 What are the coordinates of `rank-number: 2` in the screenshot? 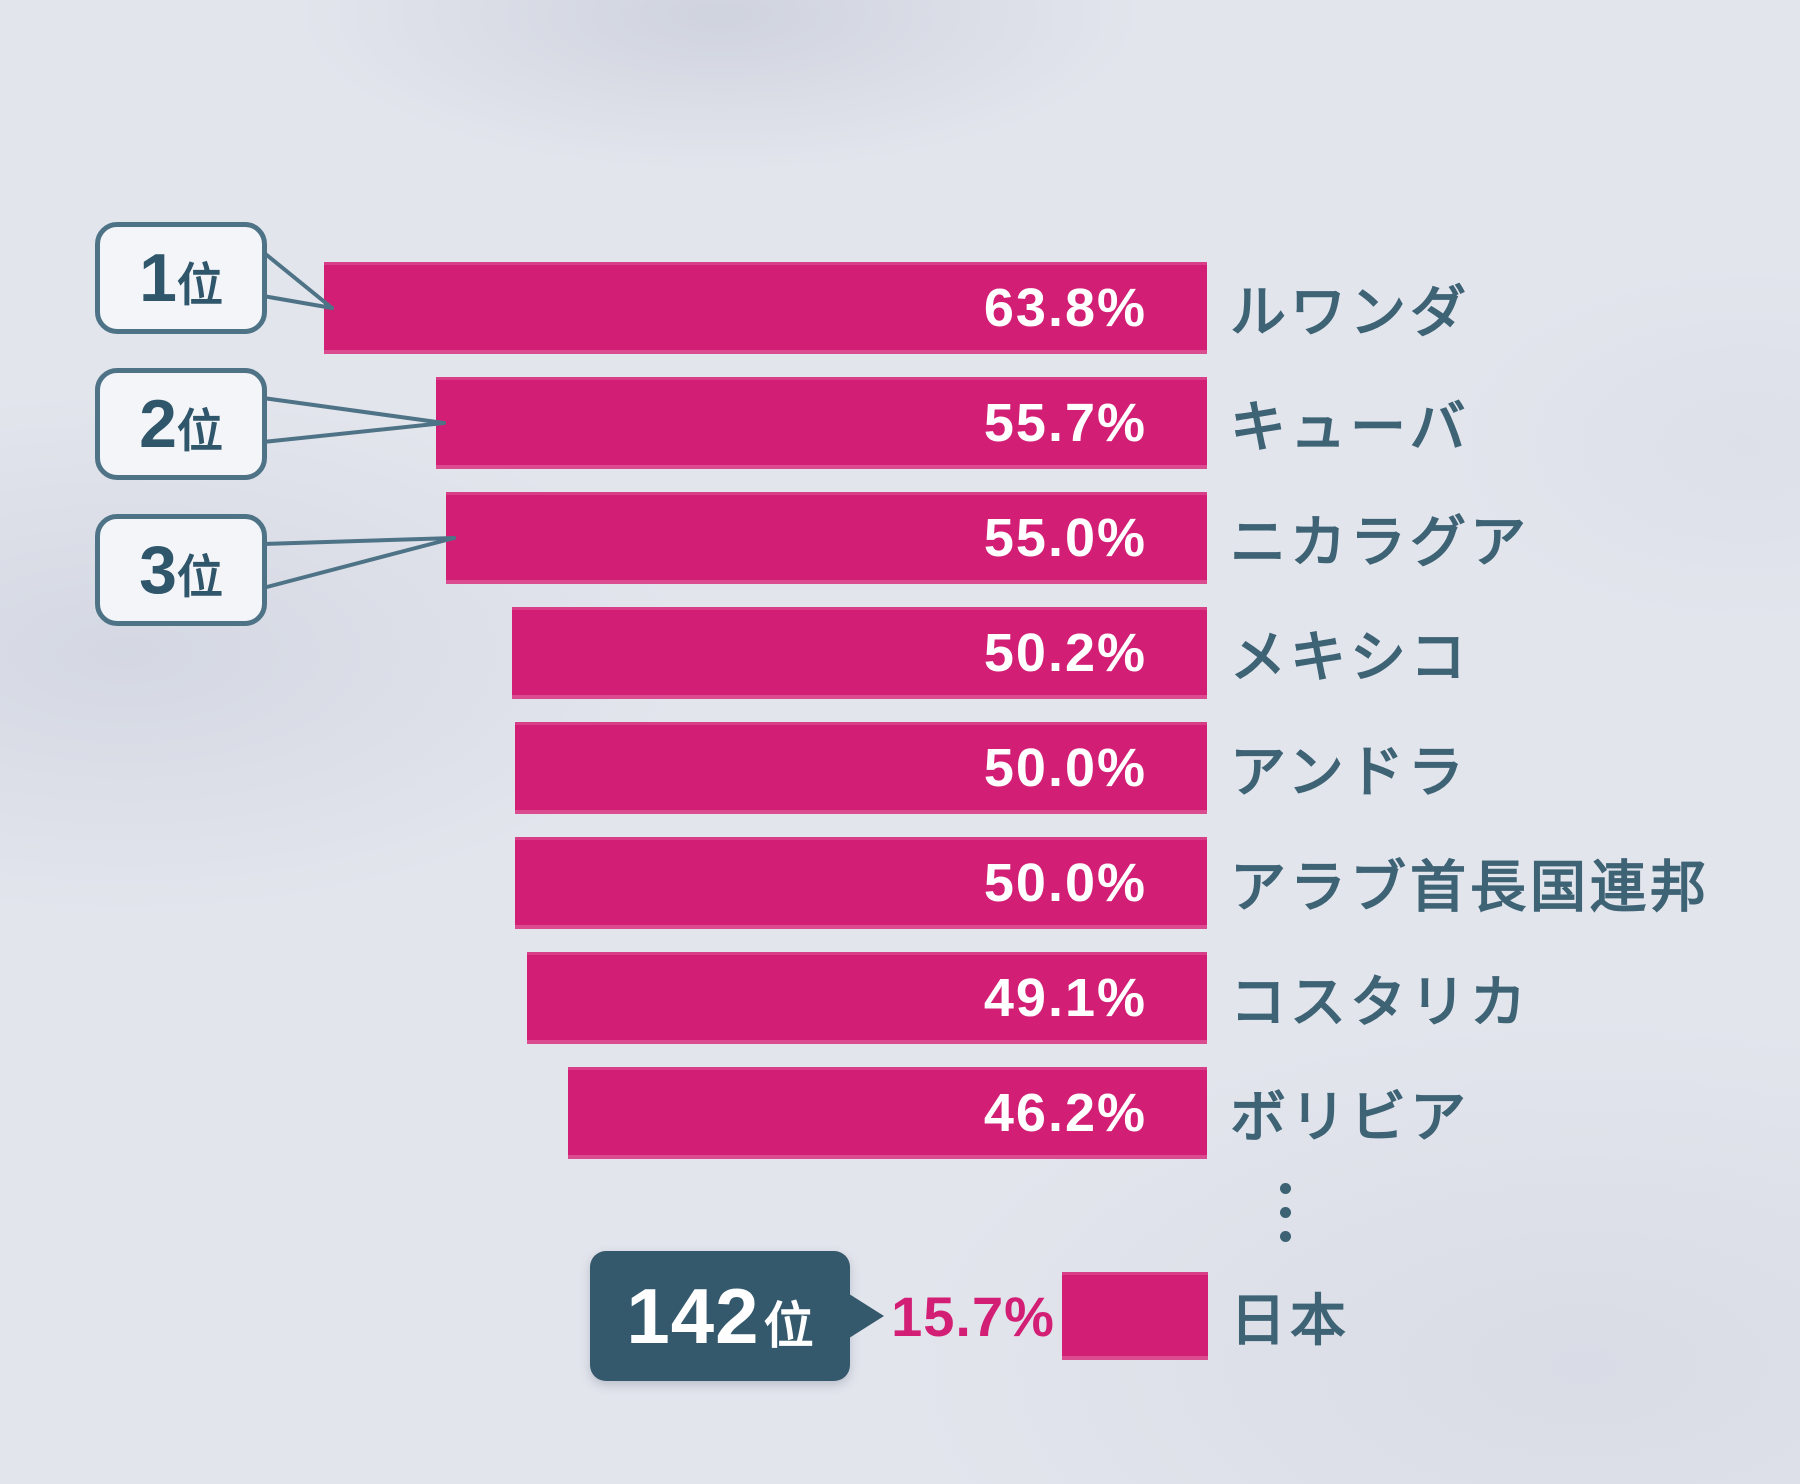 It's located at (158, 424).